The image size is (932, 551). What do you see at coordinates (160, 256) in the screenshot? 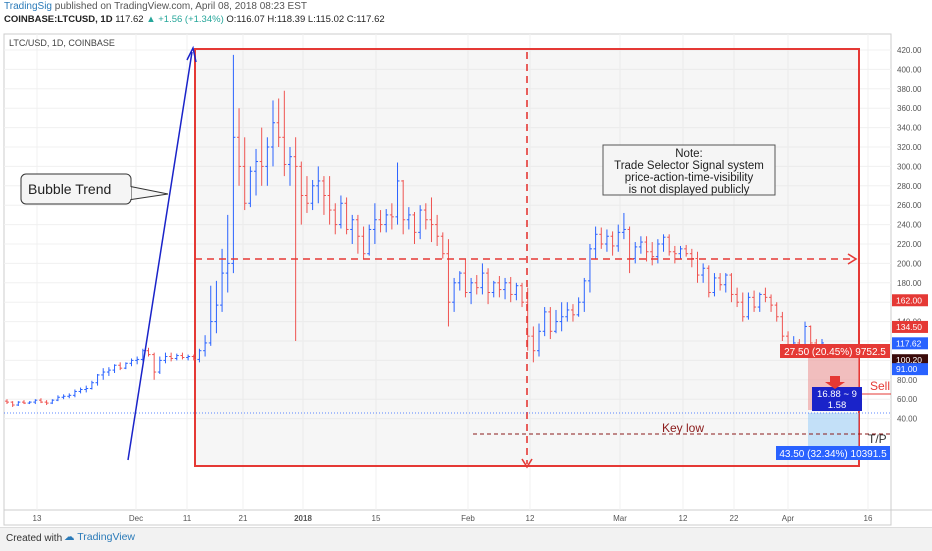
I see `bubble-trend-line` at bounding box center [160, 256].